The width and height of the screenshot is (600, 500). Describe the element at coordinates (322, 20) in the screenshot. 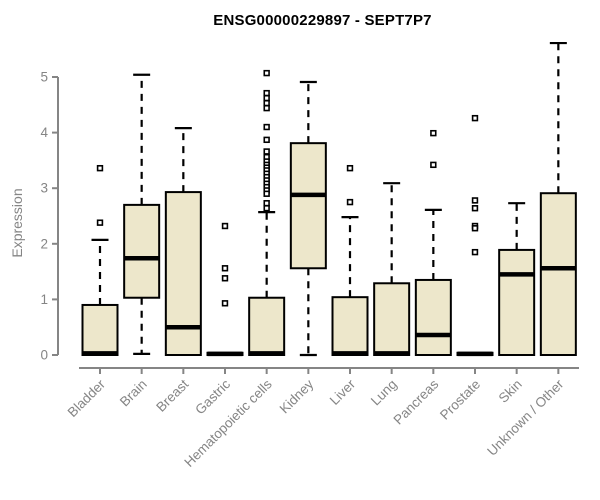

I see `chart-title: ENSG00000229897 - SEPT7P7` at that location.